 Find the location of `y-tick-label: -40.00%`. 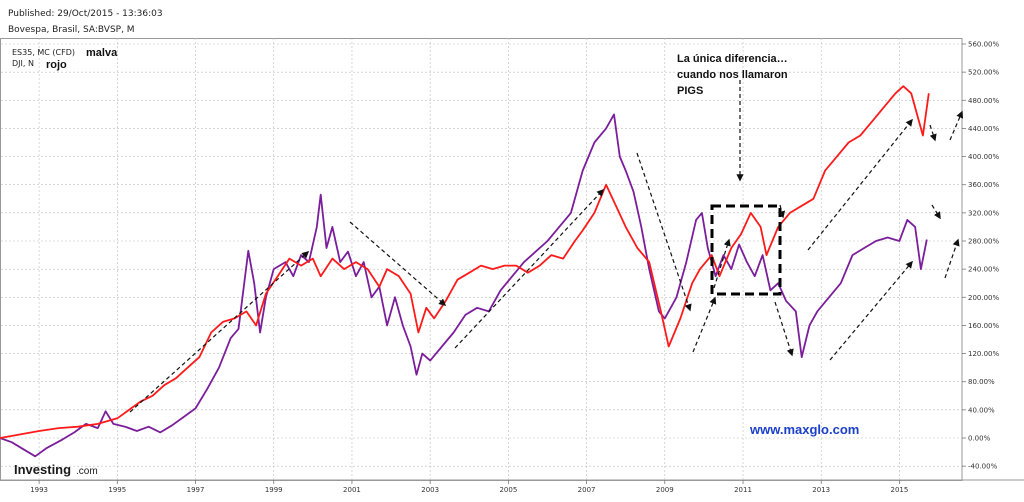

y-tick-label: -40.00% is located at coordinates (983, 467).